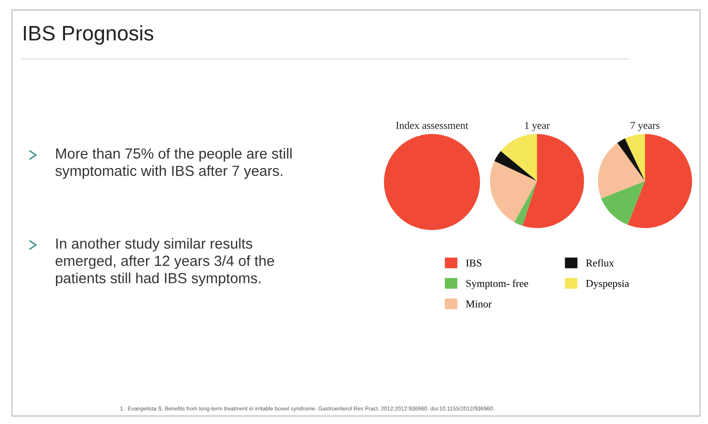 The width and height of the screenshot is (708, 424). I want to click on legend-label: Symptom- free, so click(497, 285).